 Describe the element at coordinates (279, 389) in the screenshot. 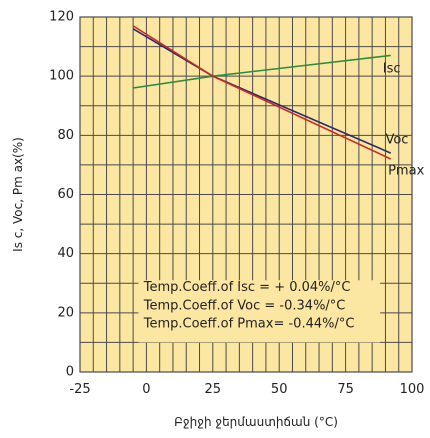

I see `x-tick-label: 50` at that location.